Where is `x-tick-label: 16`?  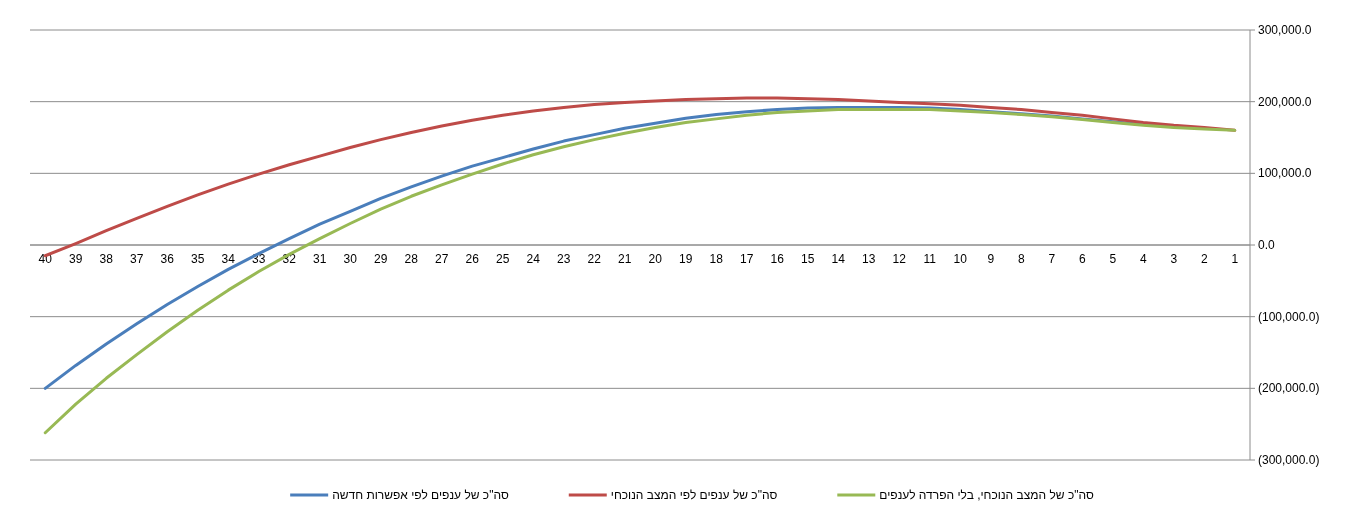
x-tick-label: 16 is located at coordinates (777, 259).